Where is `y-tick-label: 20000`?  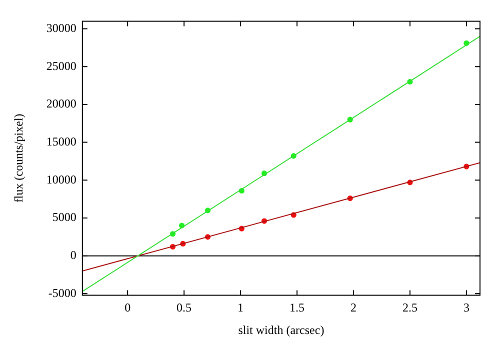
y-tick-label: 20000 is located at coordinates (61, 103).